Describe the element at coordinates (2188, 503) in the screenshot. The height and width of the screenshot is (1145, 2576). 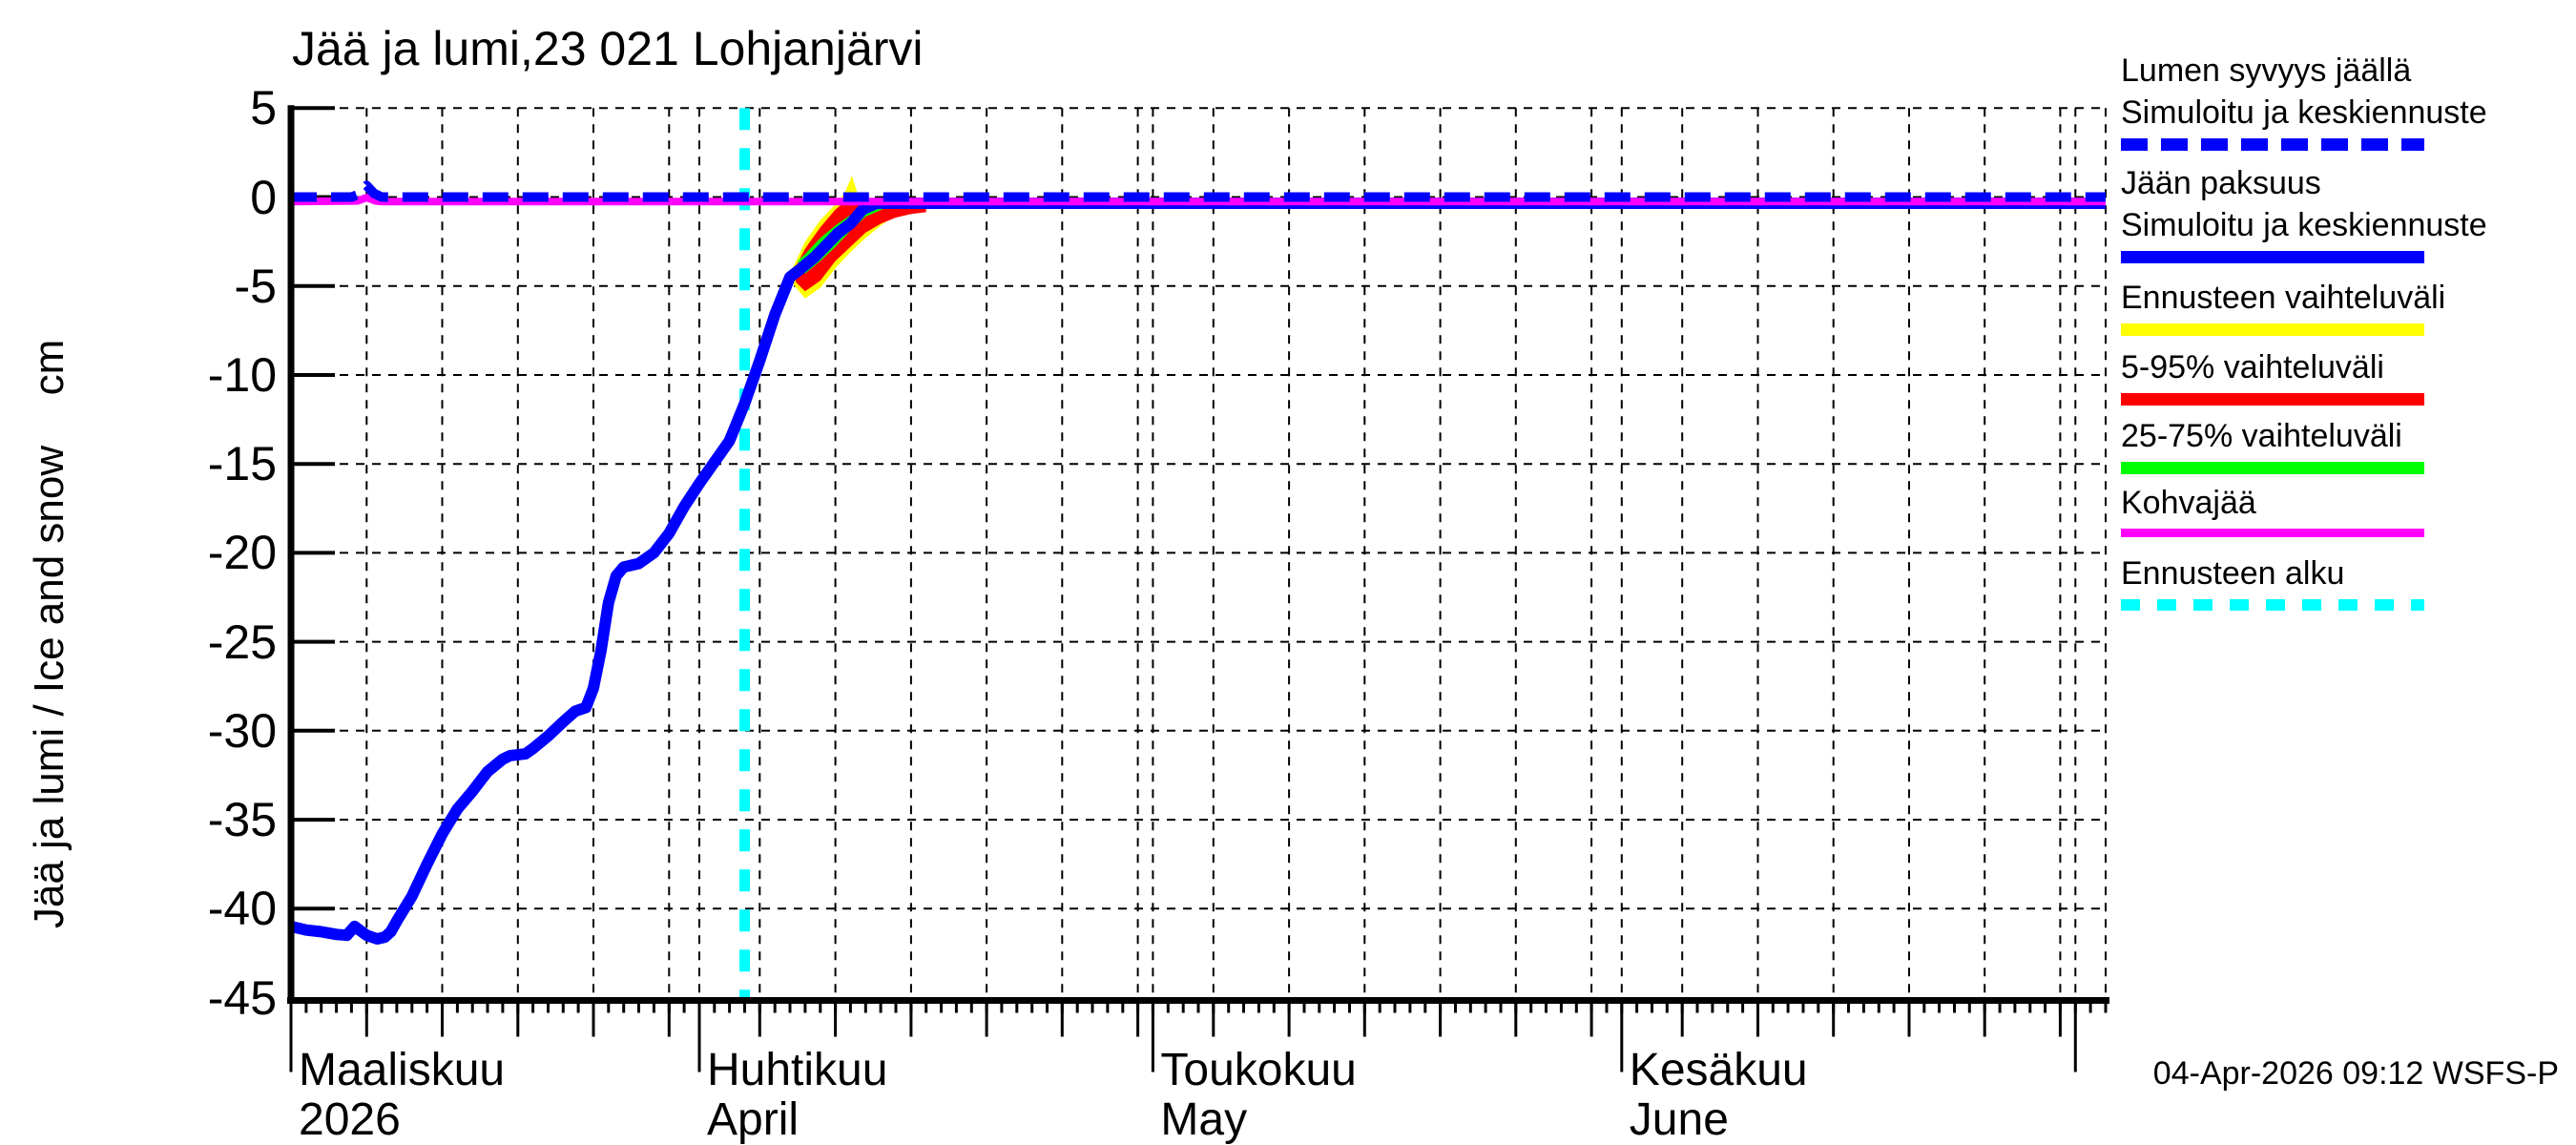
I see `legend-entry-label: Kohvajää` at that location.